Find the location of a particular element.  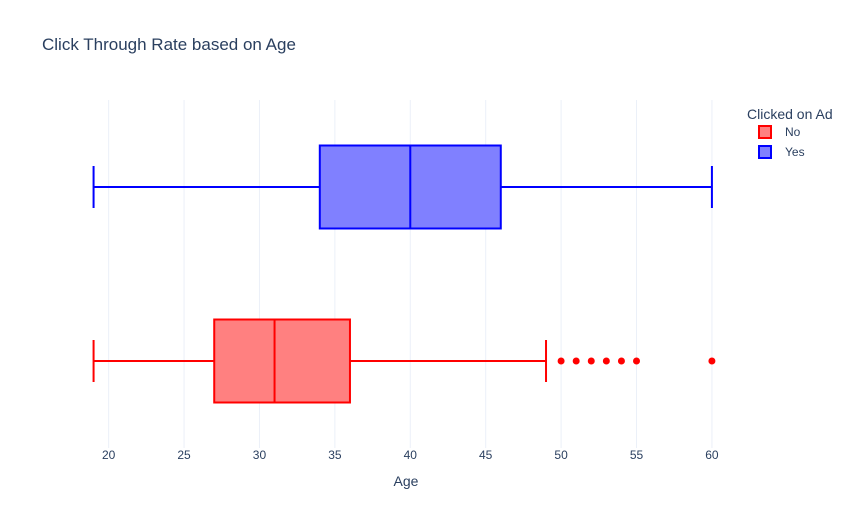

legend: Clicked on Ad No Yes is located at coordinates (790, 132).